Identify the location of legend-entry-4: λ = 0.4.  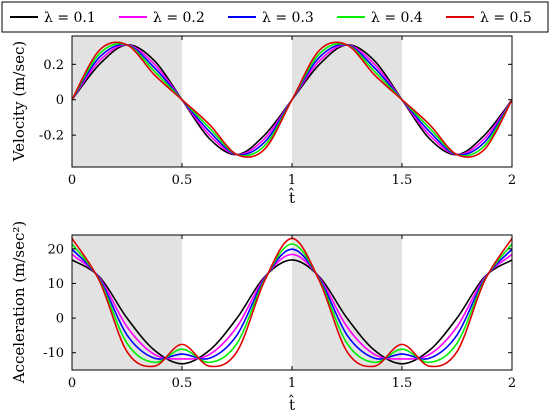
(380, 18).